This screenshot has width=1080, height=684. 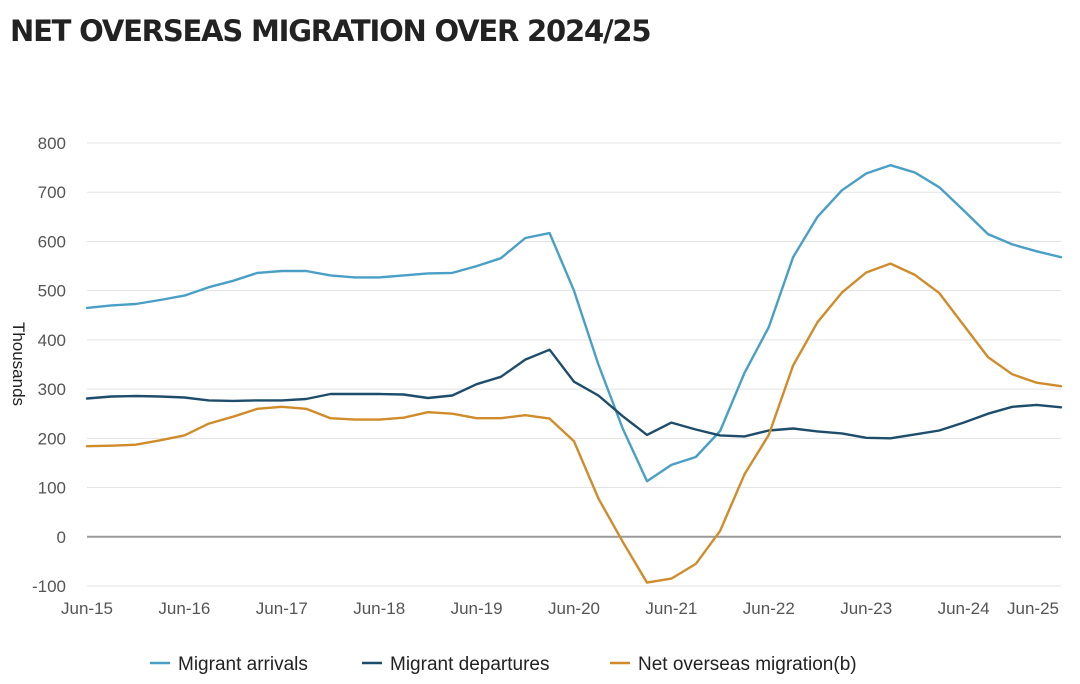 I want to click on legend-label: Migrant arrivals, so click(x=243, y=664).